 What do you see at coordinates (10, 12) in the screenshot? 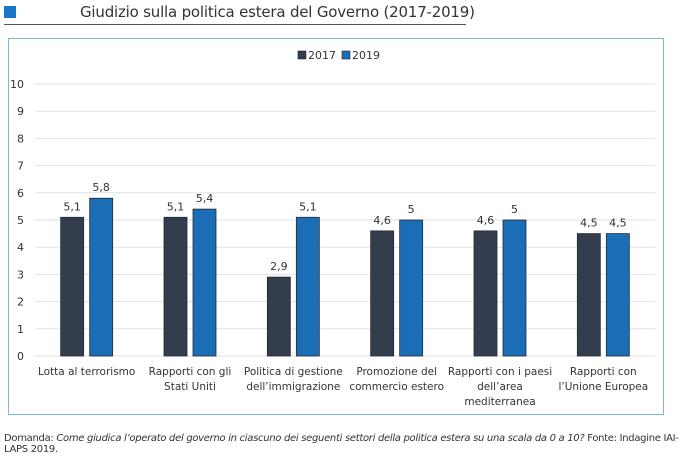
I see `header-accent-square` at bounding box center [10, 12].